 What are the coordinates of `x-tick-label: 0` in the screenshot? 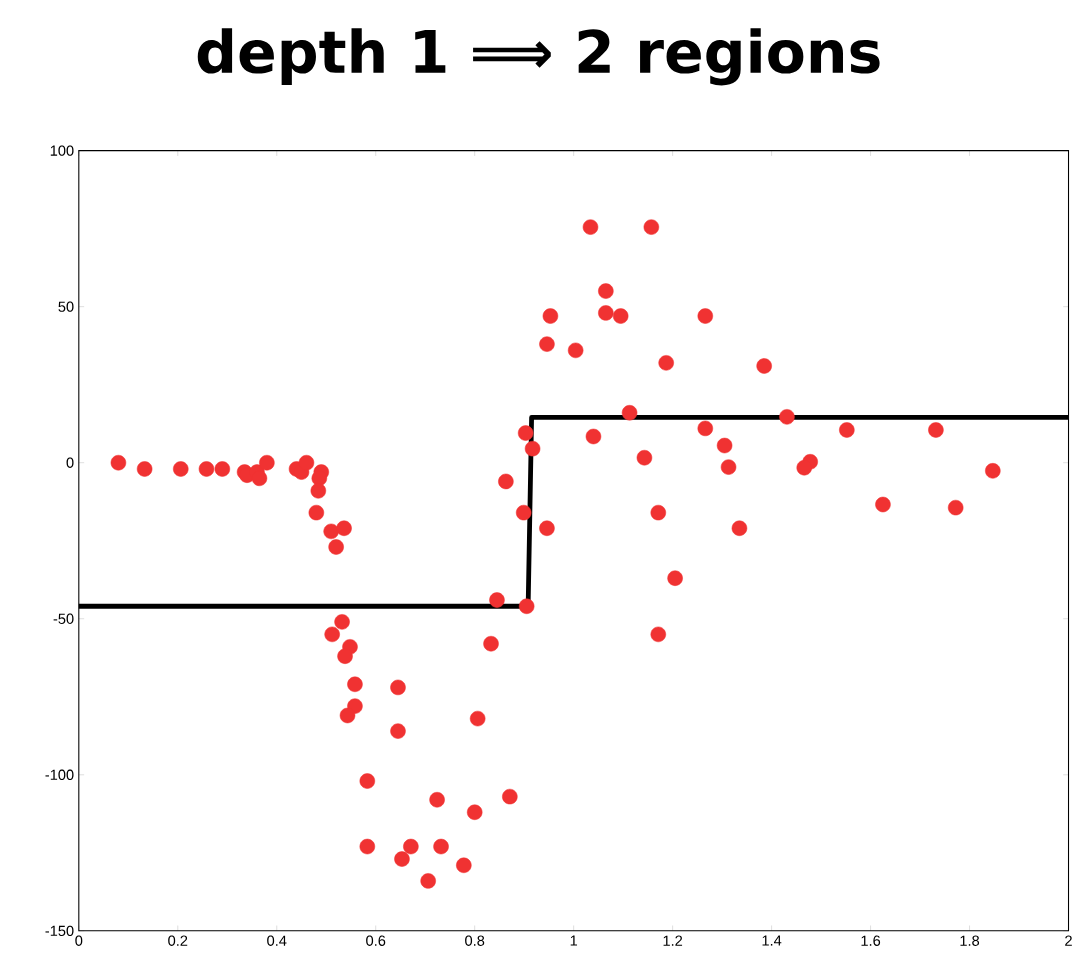 It's located at (79, 941).